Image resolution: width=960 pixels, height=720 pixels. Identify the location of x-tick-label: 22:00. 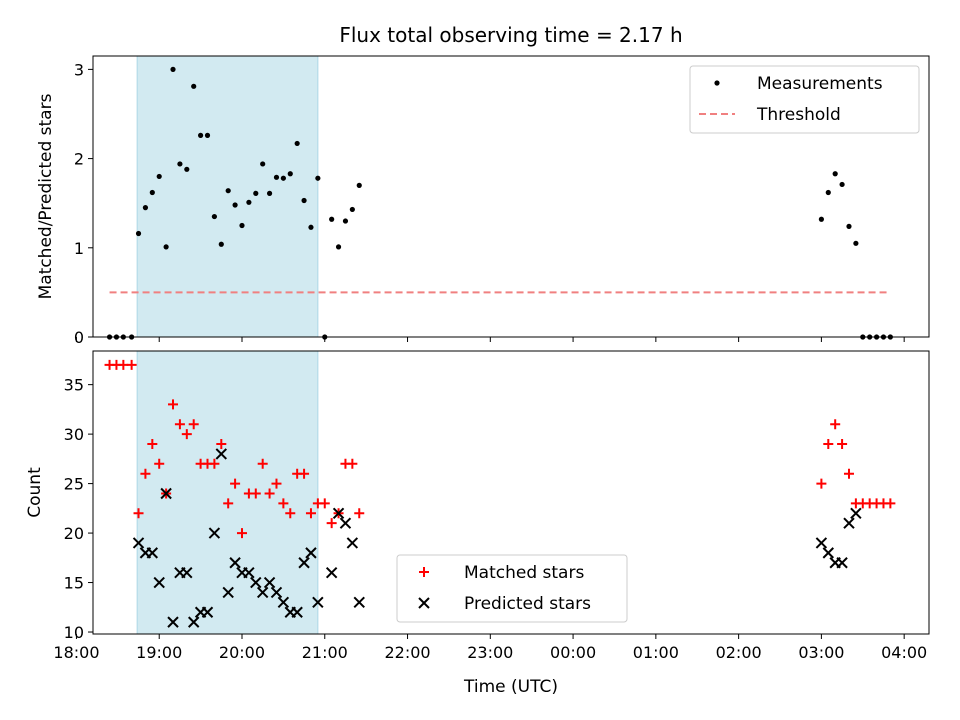
(407, 652).